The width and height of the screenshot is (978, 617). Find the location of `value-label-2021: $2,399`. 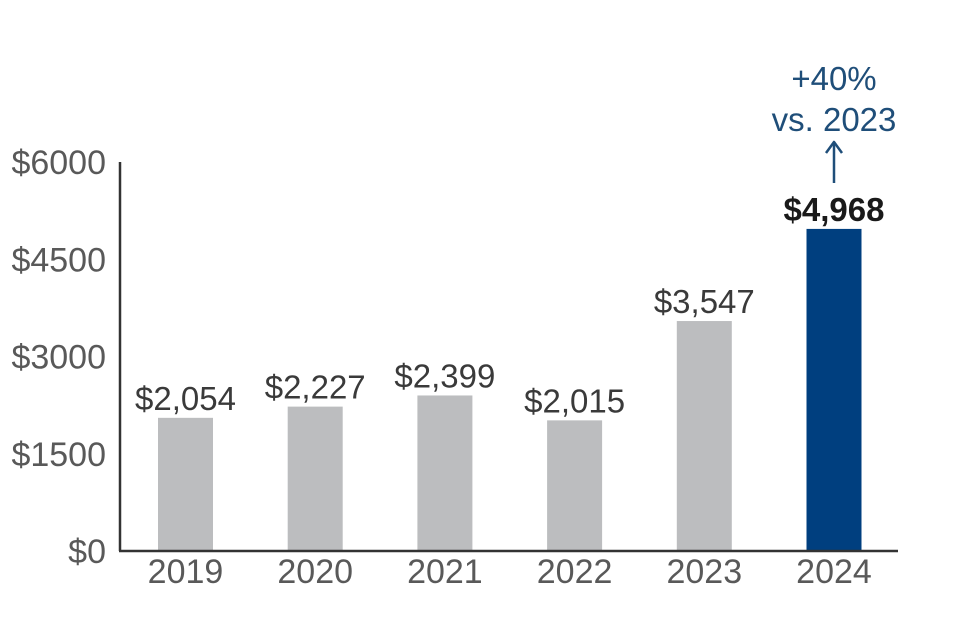

value-label-2021: $2,399 is located at coordinates (444, 375).